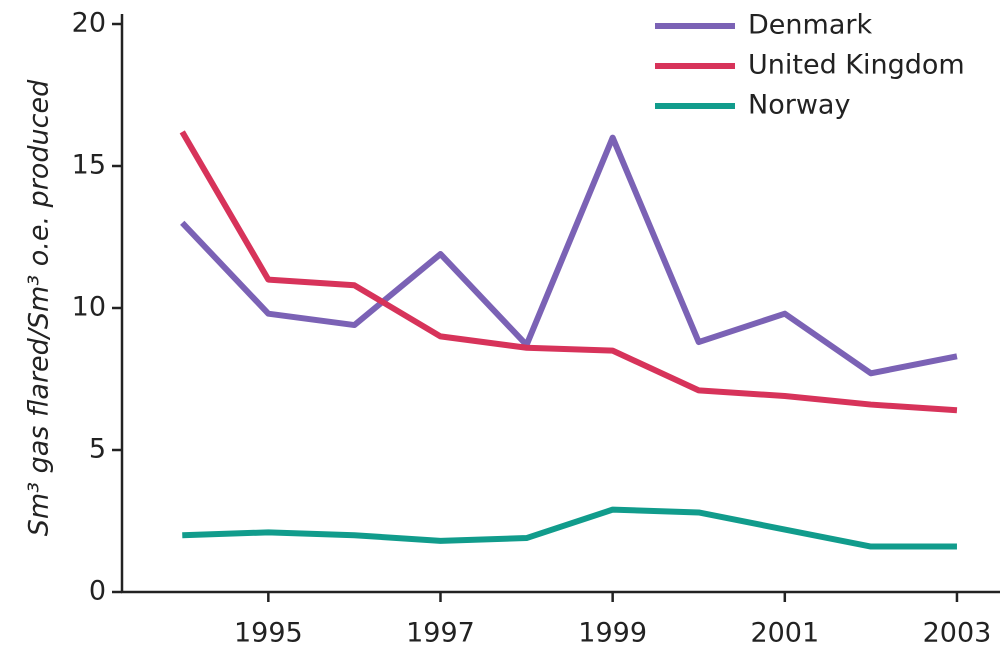  What do you see at coordinates (39, 307) in the screenshot?
I see `y-axis-label: Sm³ gas flared/Sm³ o.e. produced` at bounding box center [39, 307].